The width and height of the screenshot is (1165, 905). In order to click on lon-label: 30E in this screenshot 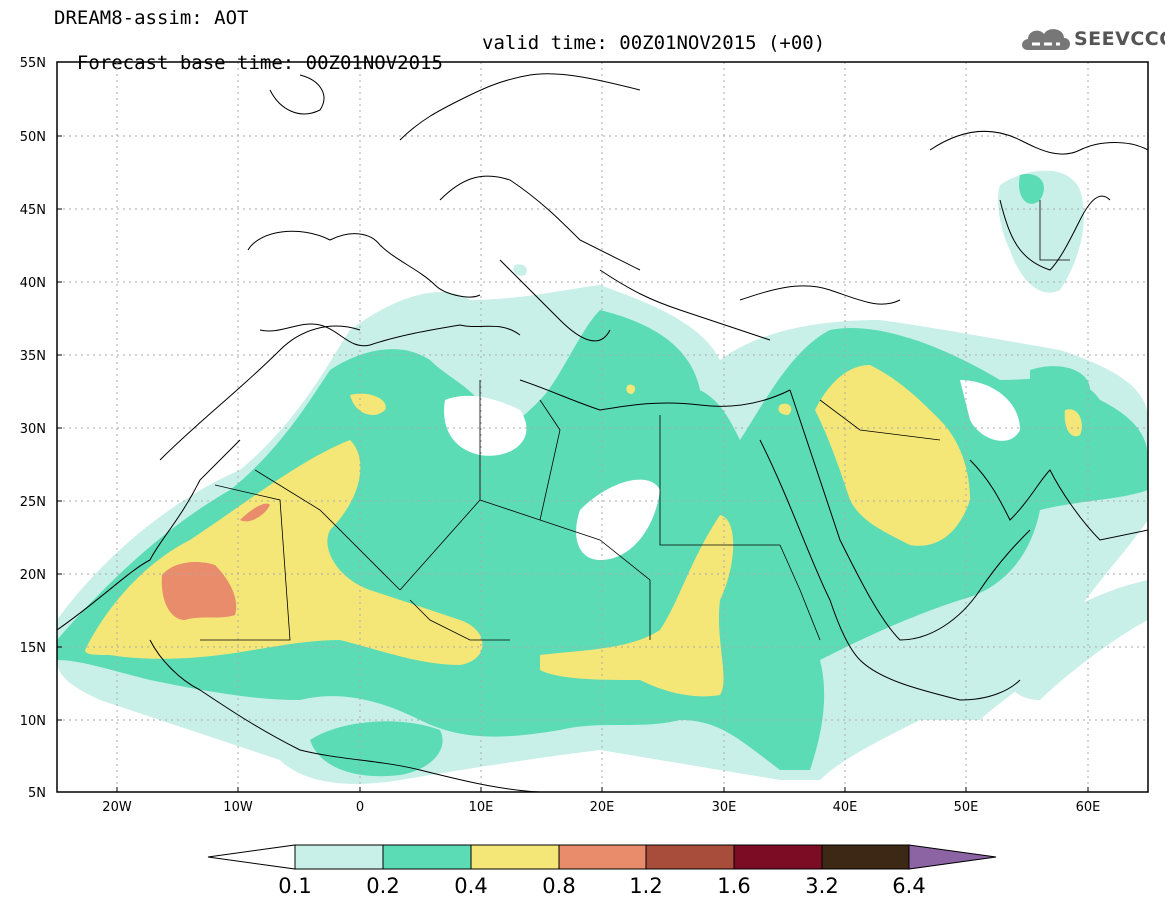, I will do `click(724, 807)`.